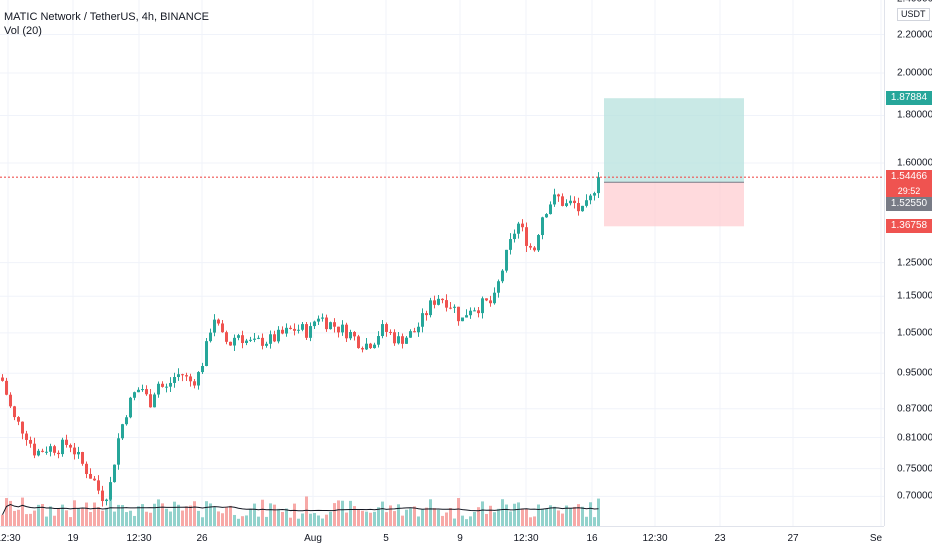  I want to click on time-axis: 12:30 19 12:30 26 Aug 5 9 12:30 16 12:30 23 27 Se, so click(442, 538).